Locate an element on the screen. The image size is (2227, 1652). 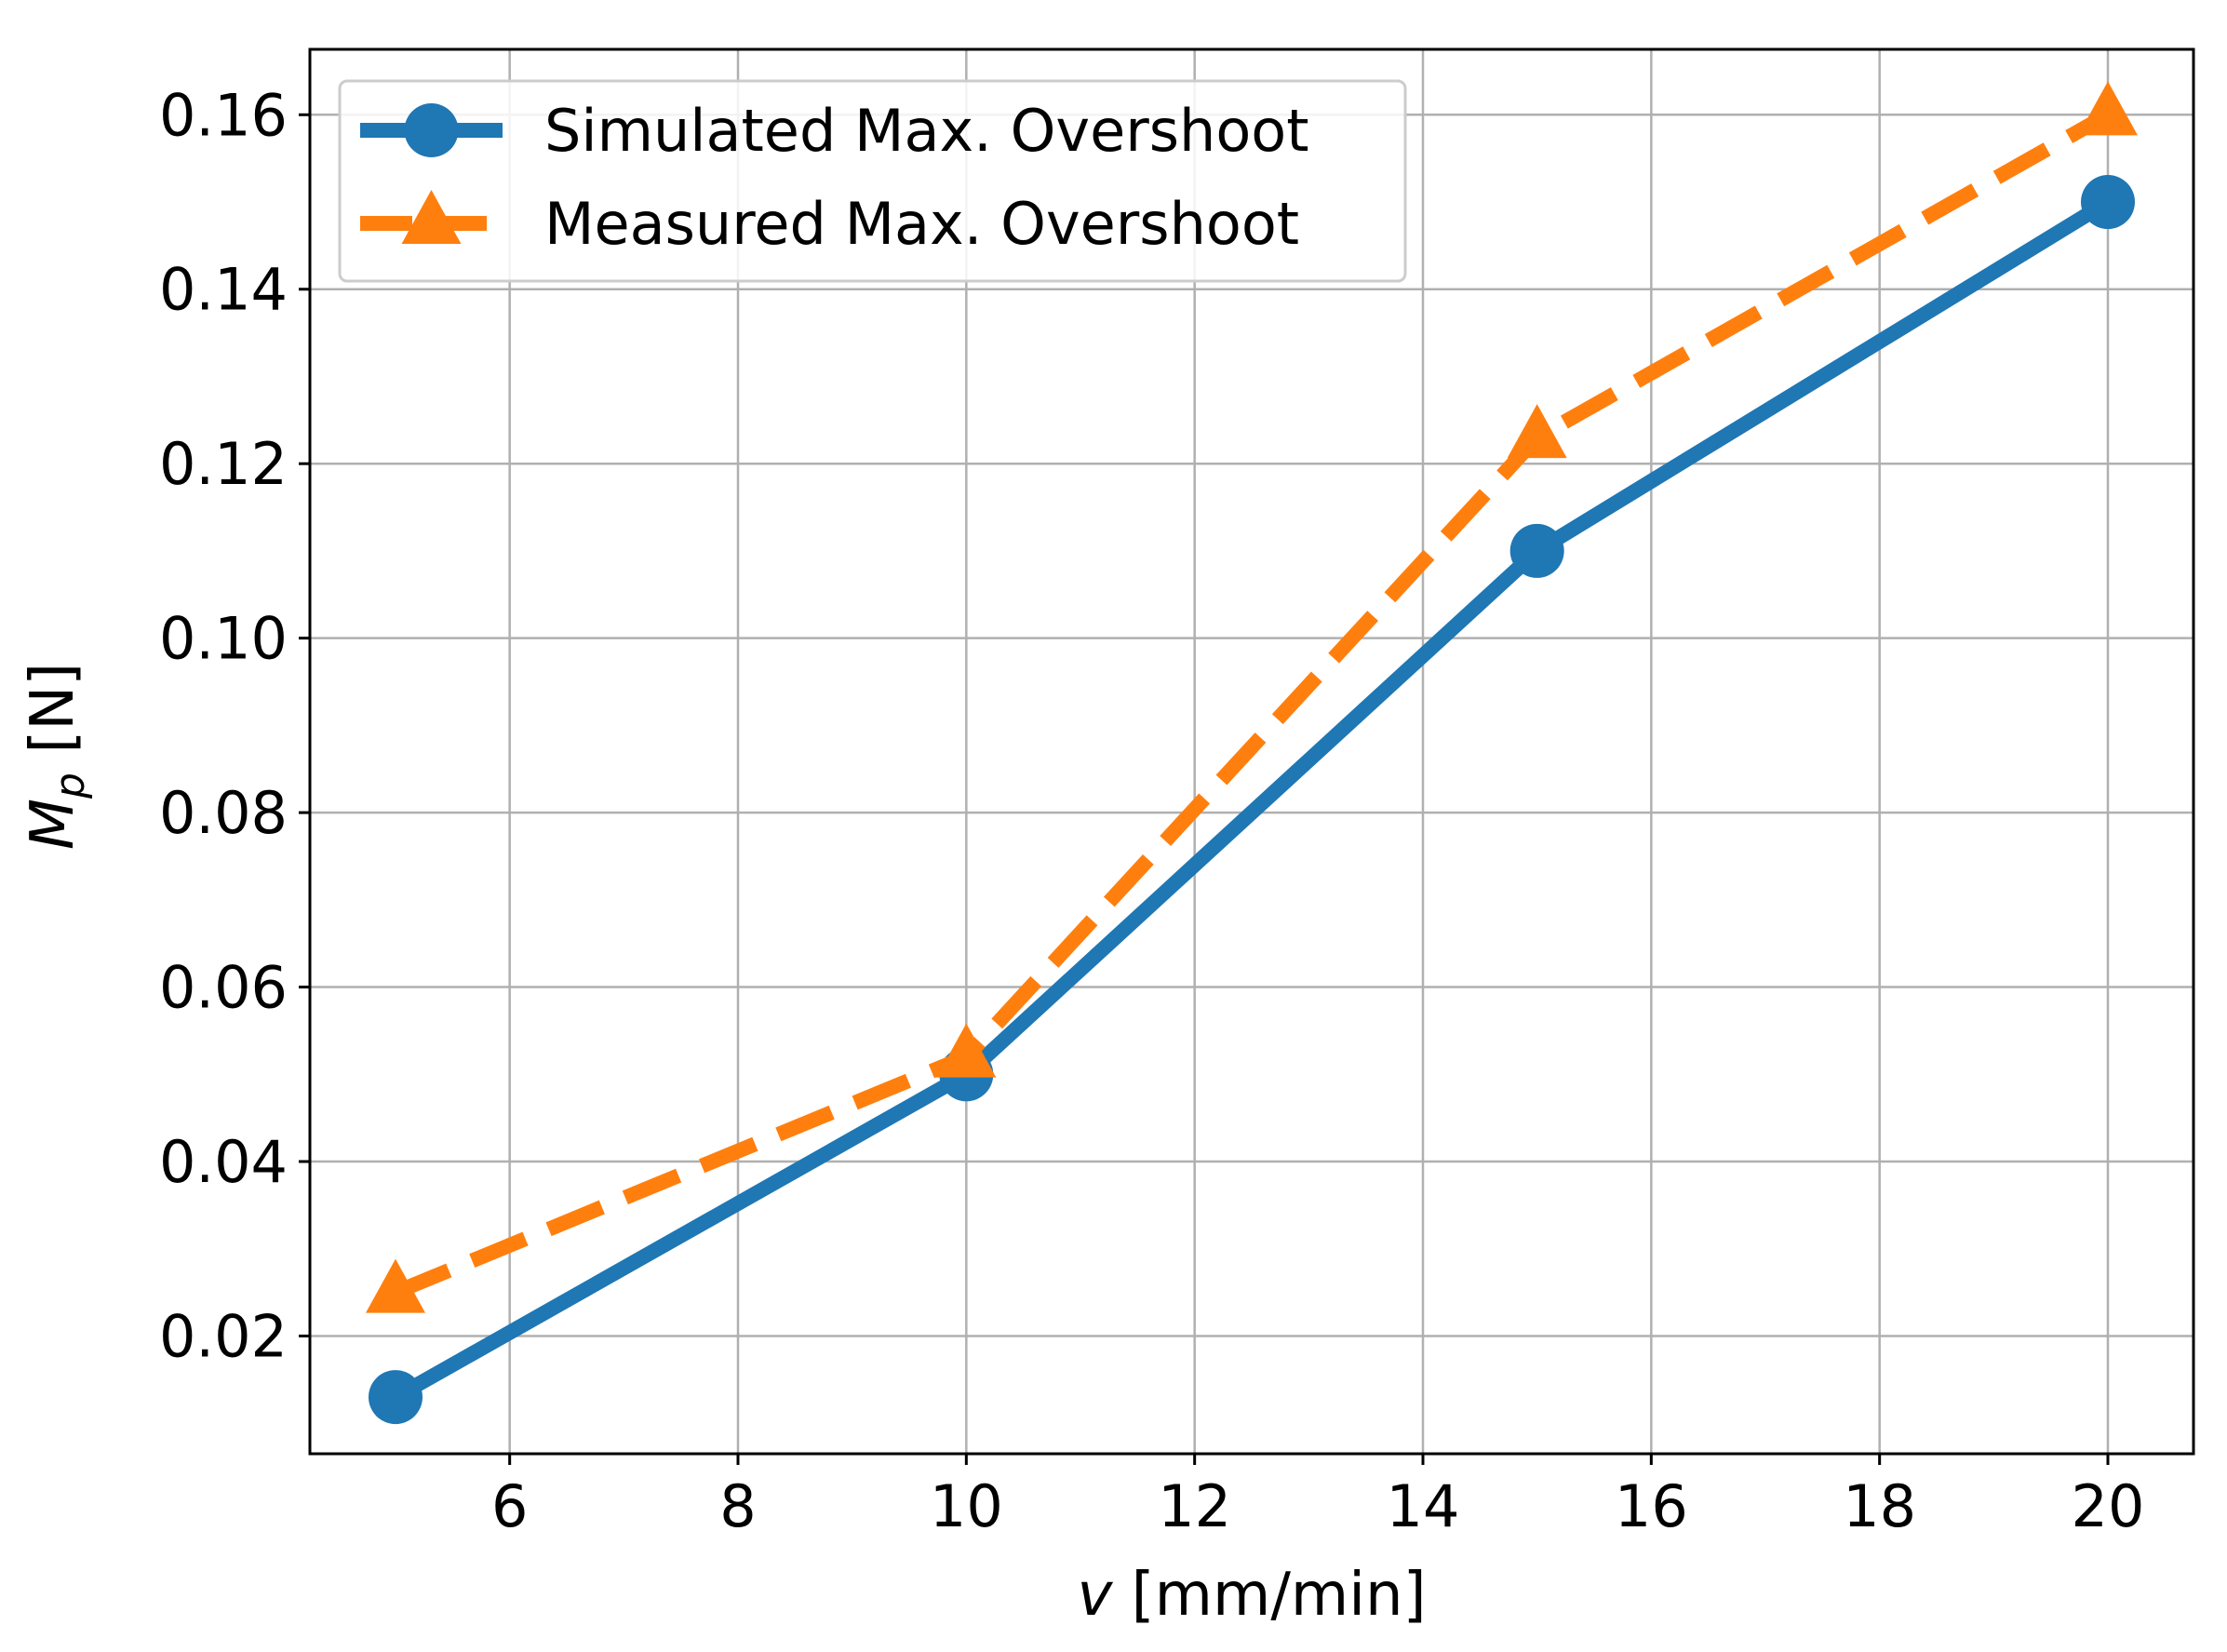
legend-entry: Simulated Max. Overshoot is located at coordinates (834, 131).